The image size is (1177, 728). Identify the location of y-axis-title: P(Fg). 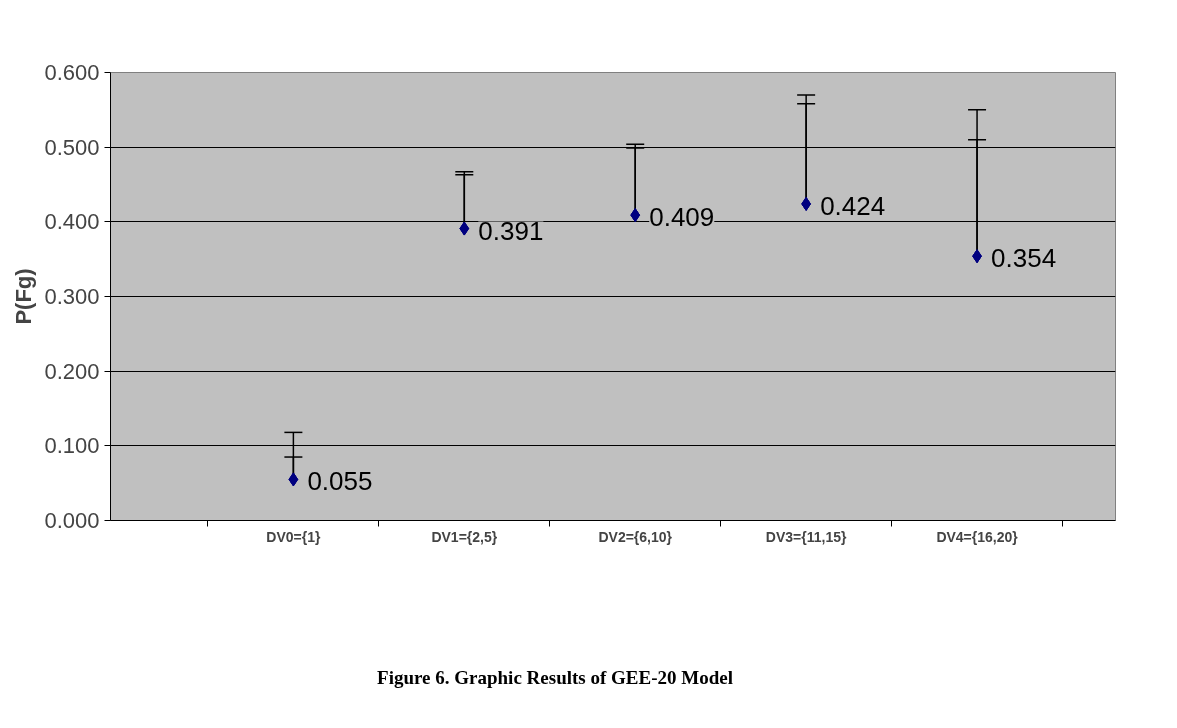
(24, 296).